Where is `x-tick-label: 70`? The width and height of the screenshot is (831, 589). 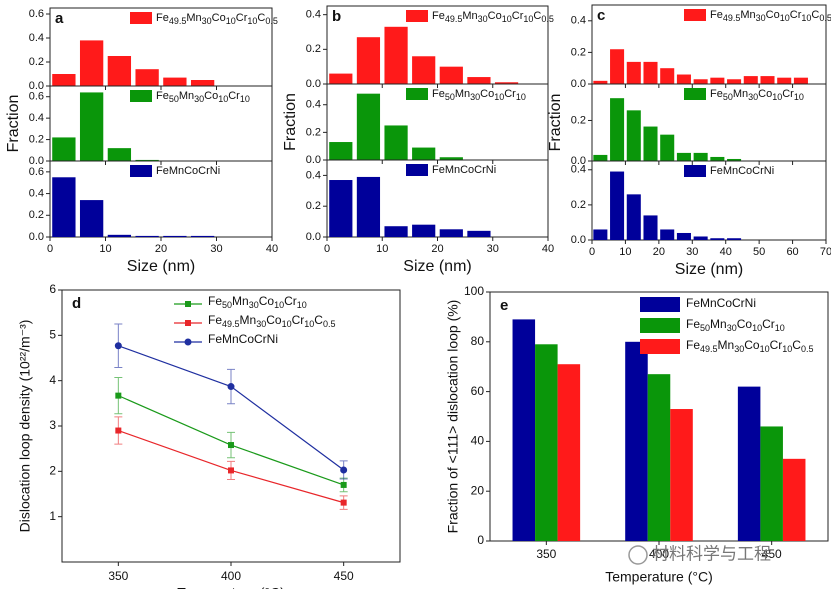
x-tick-label: 70 is located at coordinates (825, 252).